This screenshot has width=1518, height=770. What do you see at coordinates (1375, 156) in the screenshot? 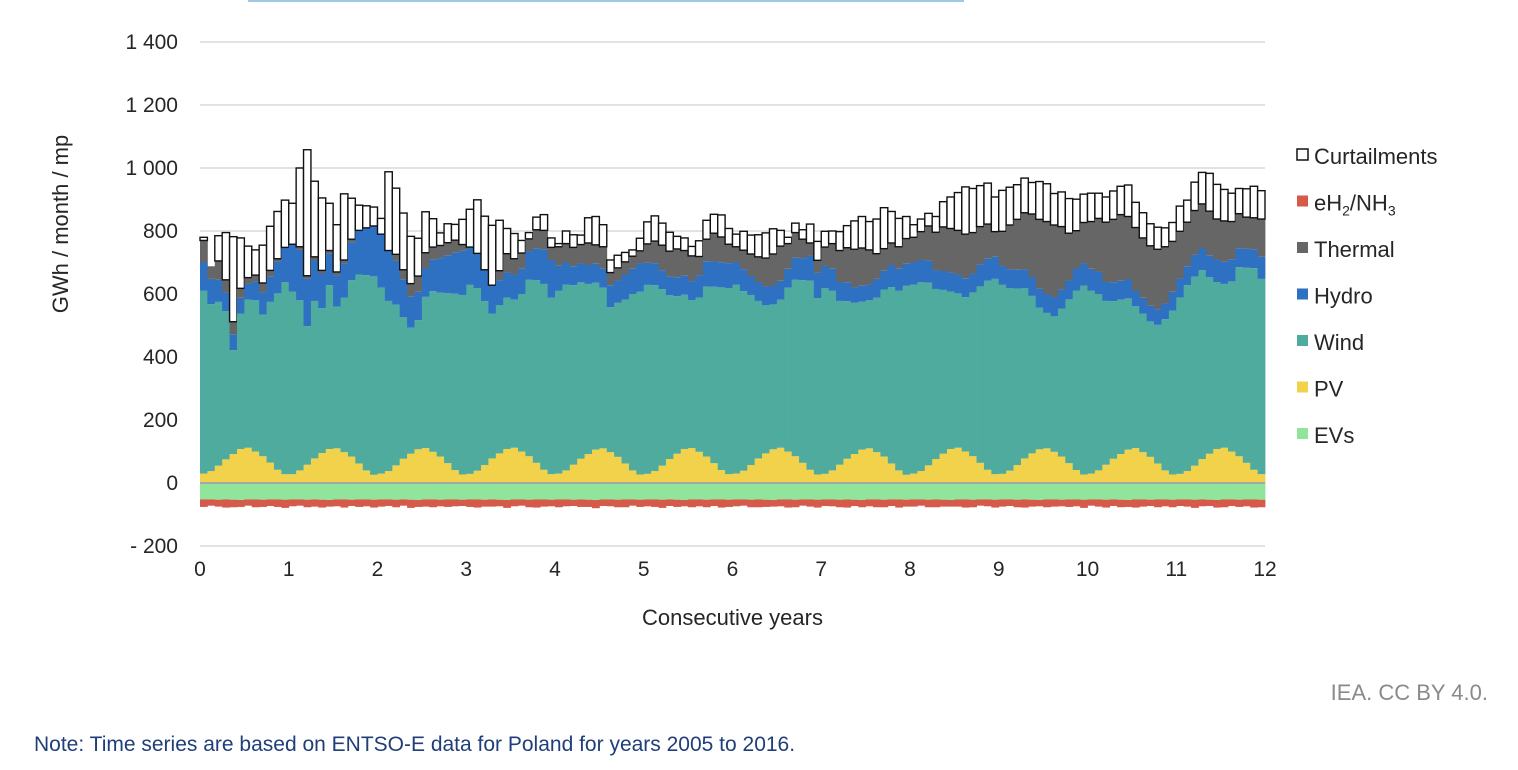
I see `legend-label: Curtailments` at bounding box center [1375, 156].